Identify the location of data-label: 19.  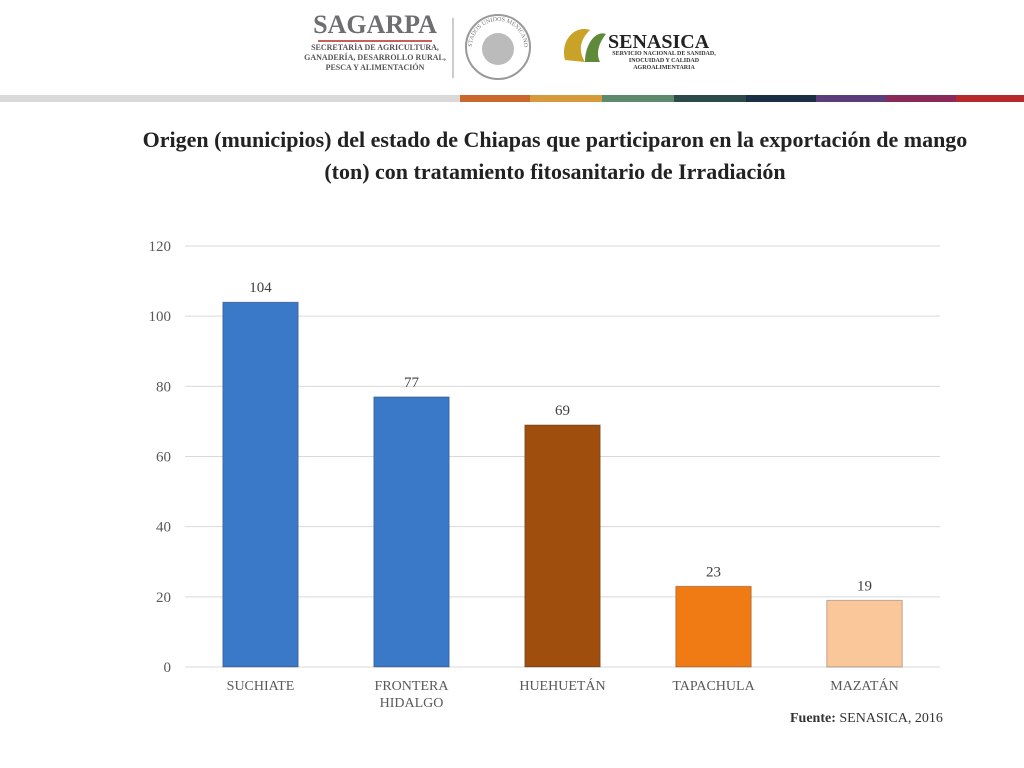
(864, 586).